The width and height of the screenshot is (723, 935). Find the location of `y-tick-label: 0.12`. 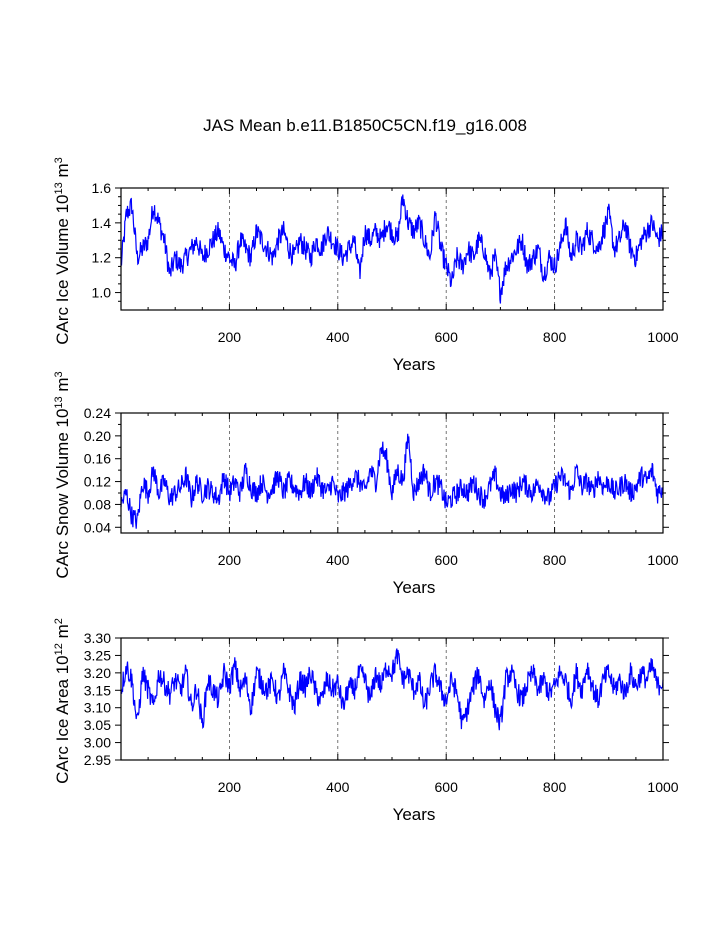

y-tick-label: 0.12 is located at coordinates (97, 482).